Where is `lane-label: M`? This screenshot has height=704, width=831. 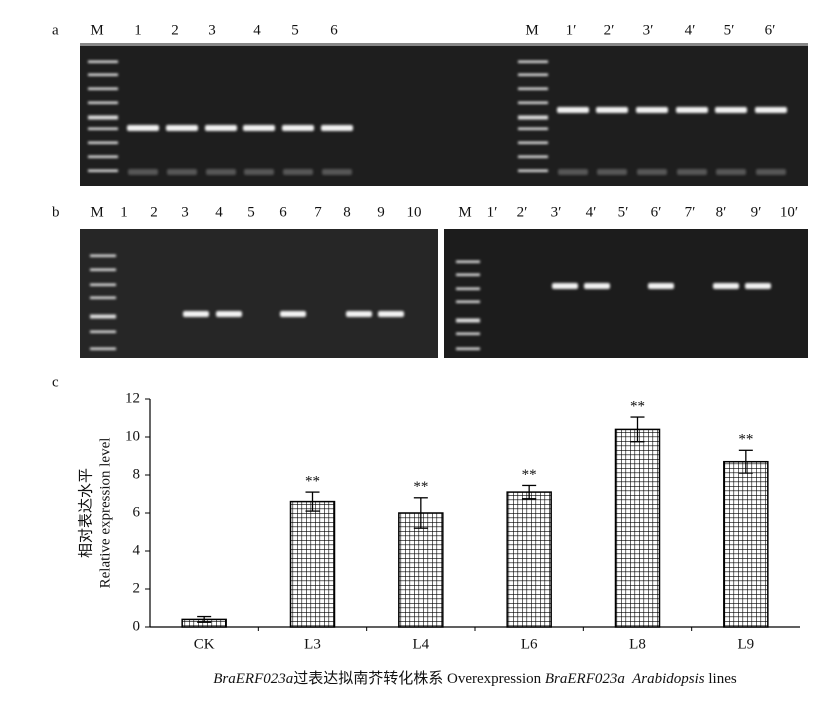
lane-label: M is located at coordinates (464, 212).